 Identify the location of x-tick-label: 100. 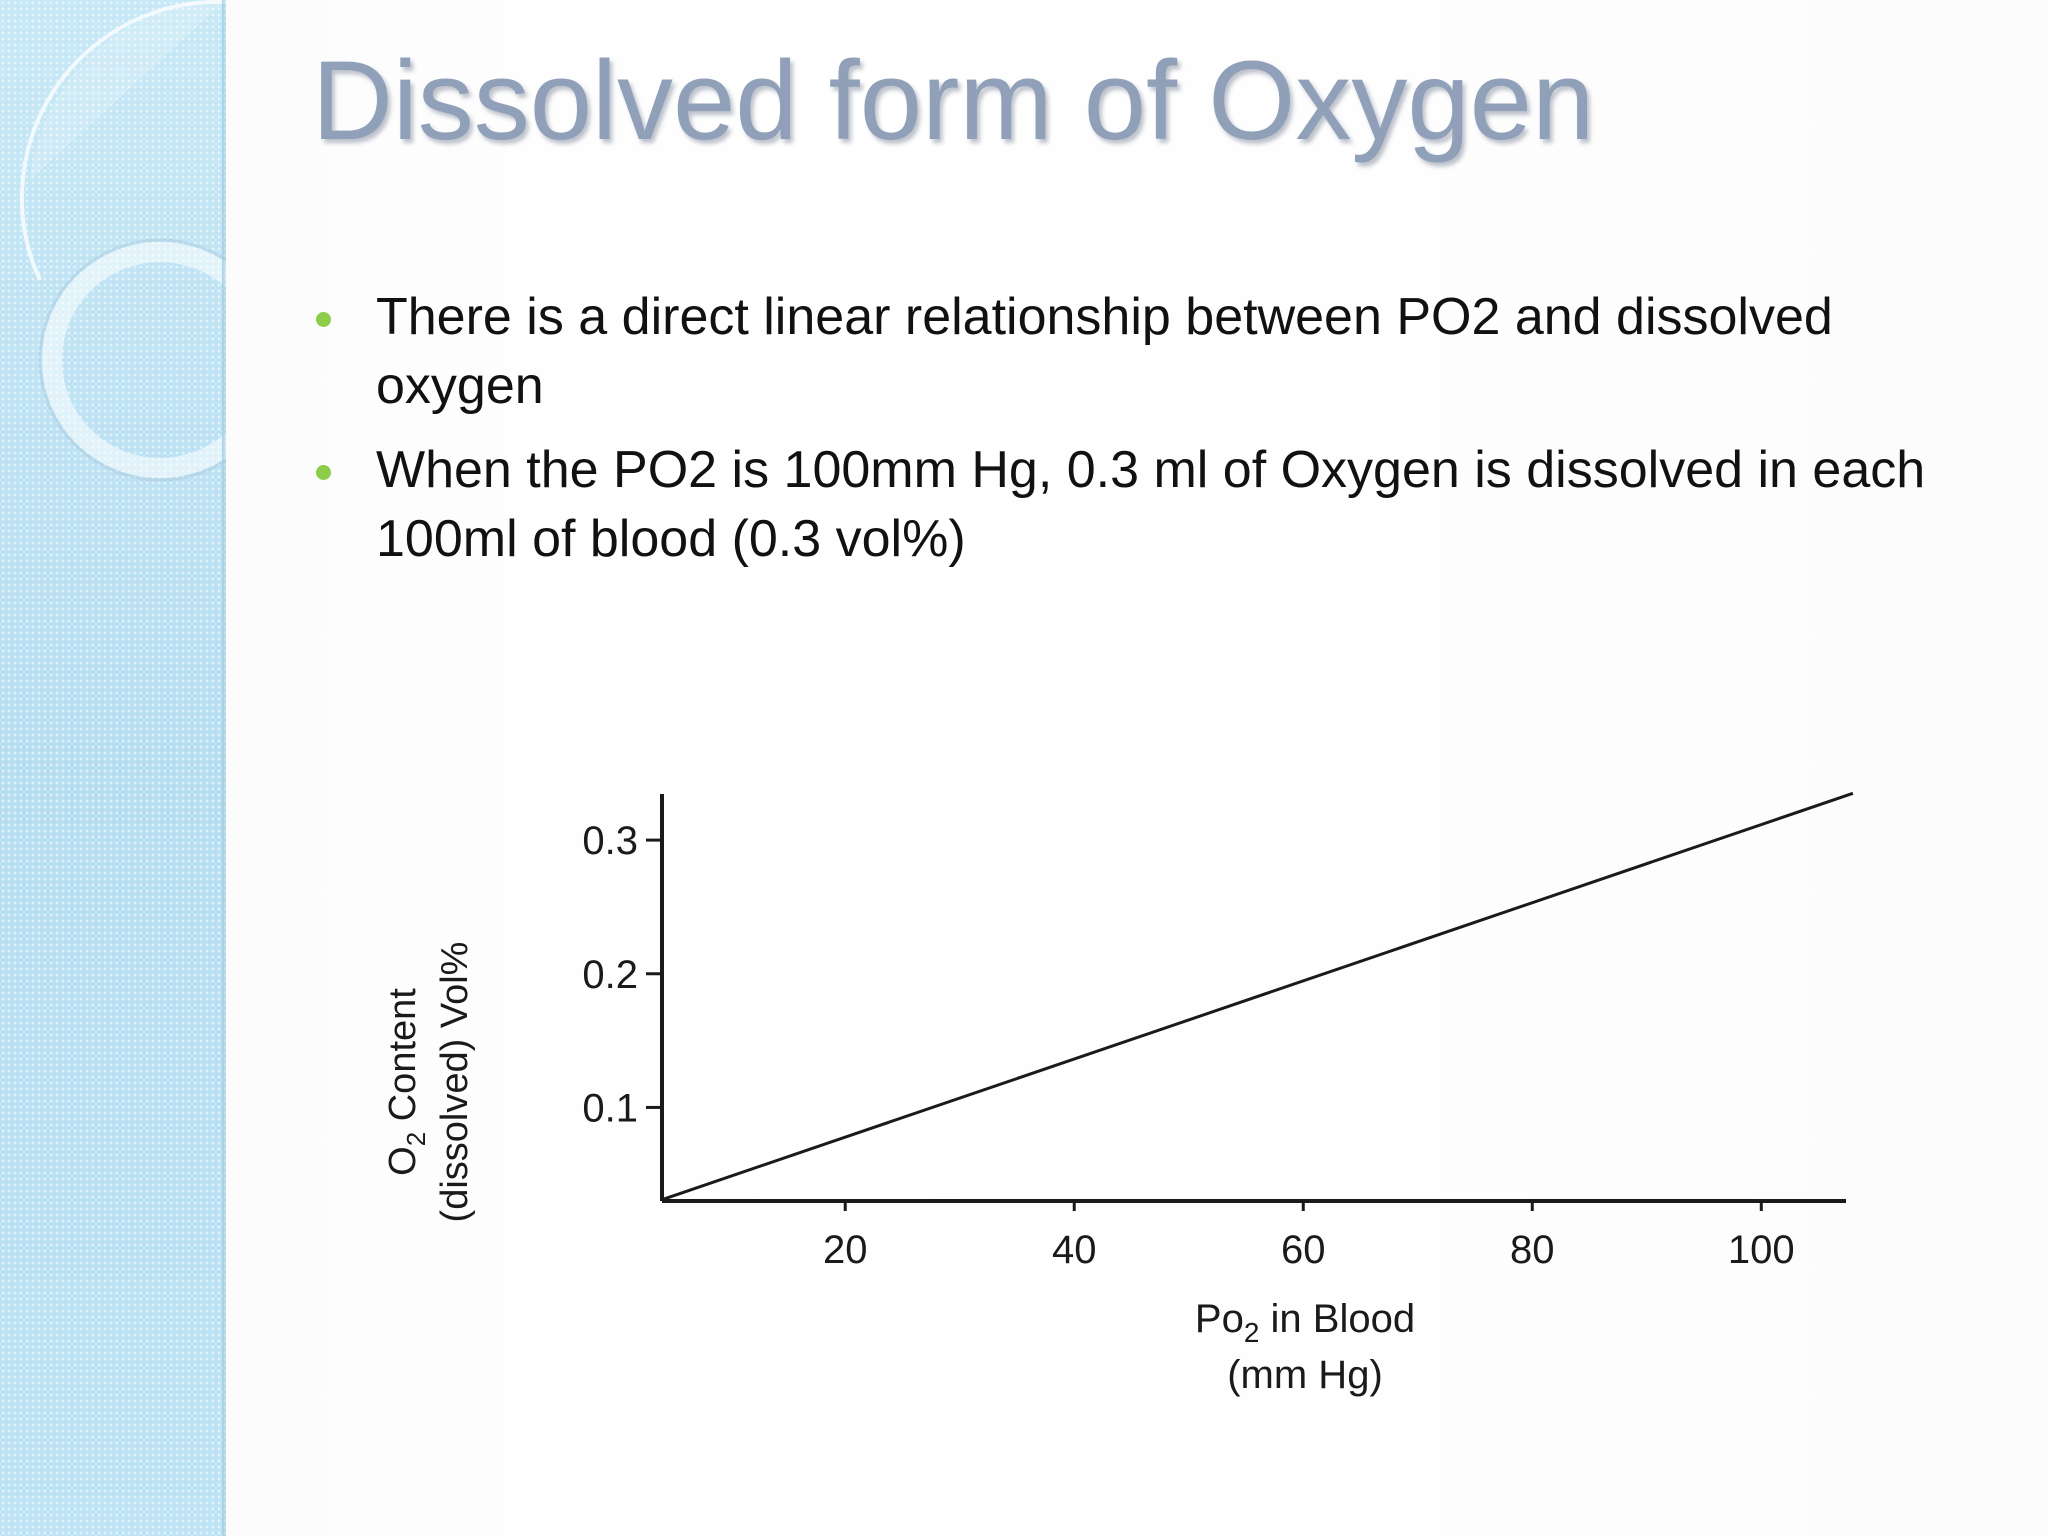
(1761, 1250).